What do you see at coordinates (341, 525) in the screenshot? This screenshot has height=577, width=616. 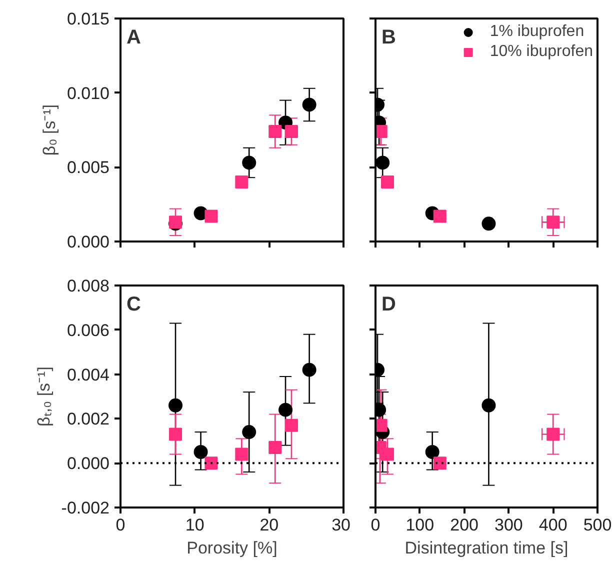 I see `x-tick-label: 30` at bounding box center [341, 525].